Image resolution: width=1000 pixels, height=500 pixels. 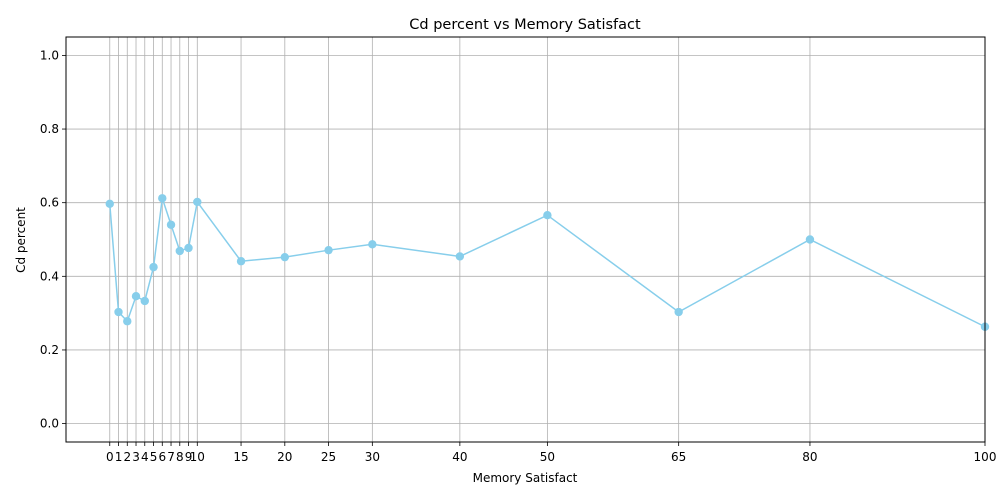 What do you see at coordinates (525, 25) in the screenshot?
I see `chart-title: Cd percent vs Memory Satisfact` at bounding box center [525, 25].